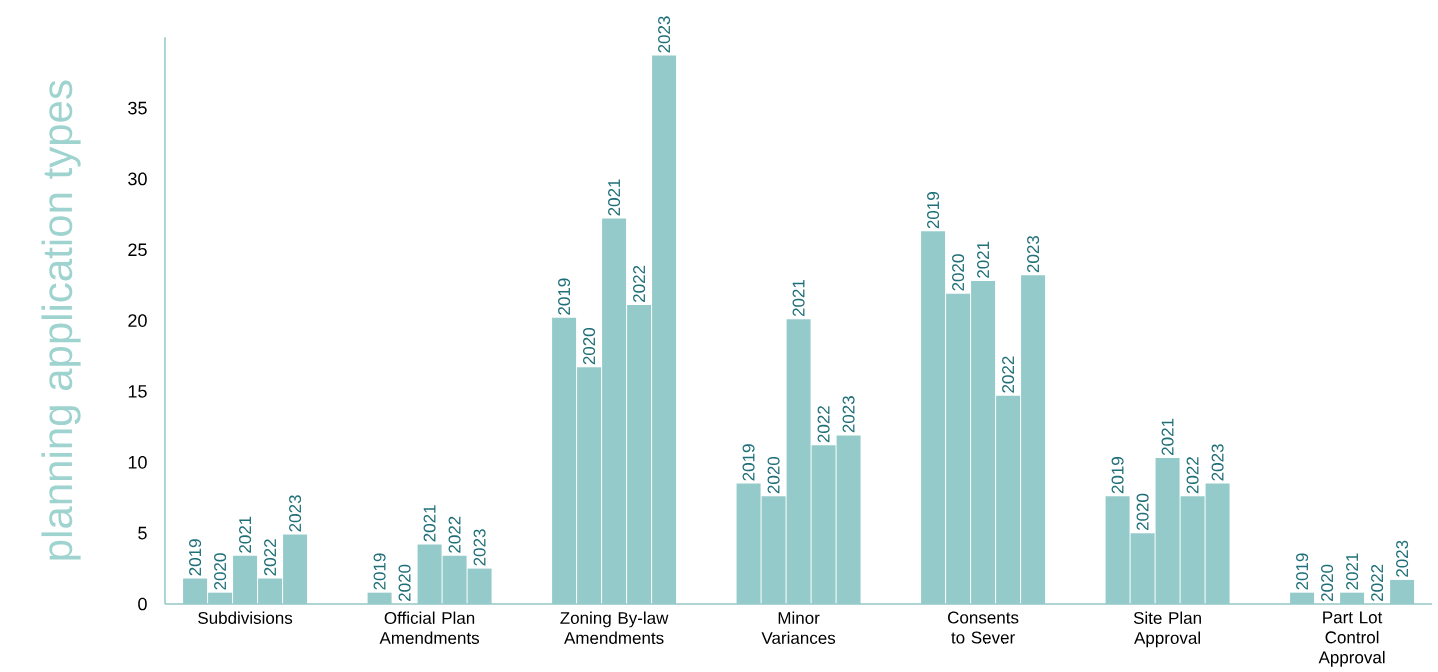 The width and height of the screenshot is (1438, 672). Describe the element at coordinates (614, 628) in the screenshot. I see `x-tick-label: Zoning By-law Amendments` at that location.